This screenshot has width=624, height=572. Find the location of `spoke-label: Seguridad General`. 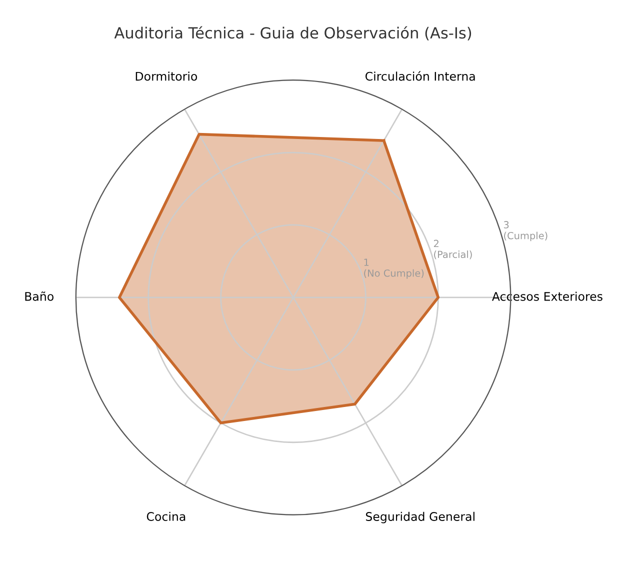

spoke-label: Seguridad General is located at coordinates (420, 518).